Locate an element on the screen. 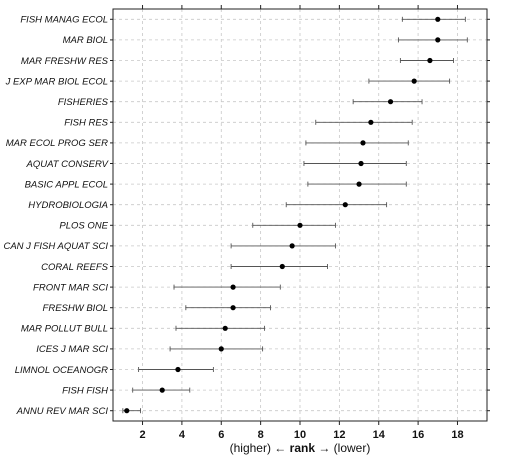 The image size is (510, 458). category-label: BASIC APPL ECOL is located at coordinates (66, 184).